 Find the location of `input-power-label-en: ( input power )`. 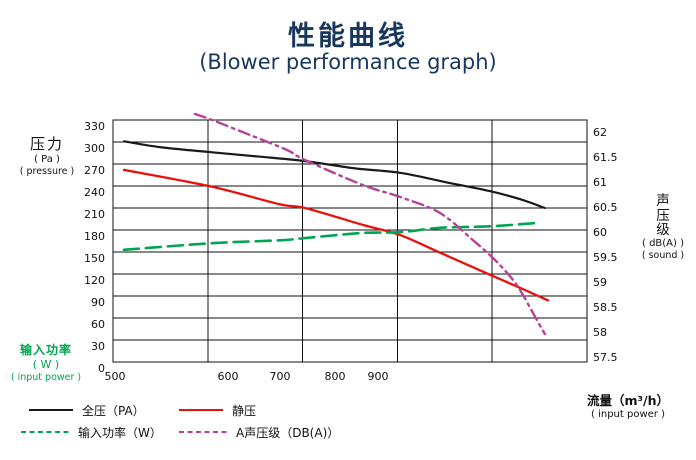

input-power-label-en: ( input power ) is located at coordinates (46, 377).